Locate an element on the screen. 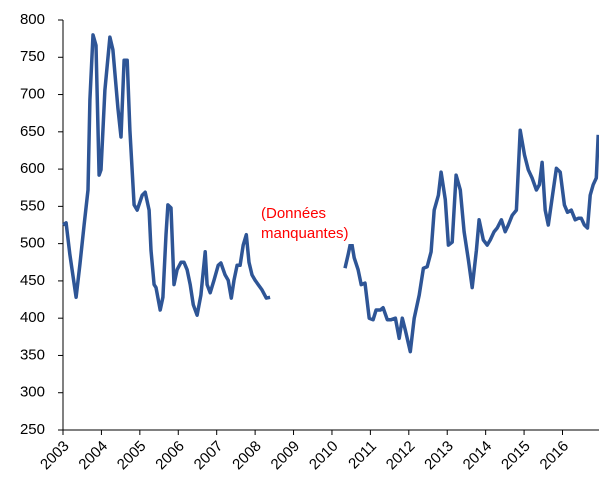  y-tick-label: 650 is located at coordinates (32, 131).